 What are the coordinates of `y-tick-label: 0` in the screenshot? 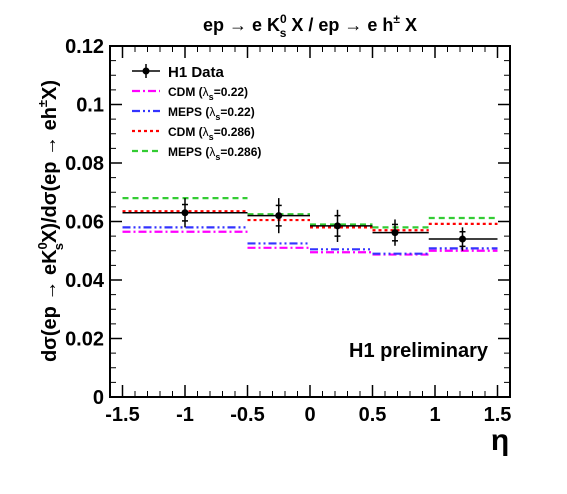 It's located at (98, 398).